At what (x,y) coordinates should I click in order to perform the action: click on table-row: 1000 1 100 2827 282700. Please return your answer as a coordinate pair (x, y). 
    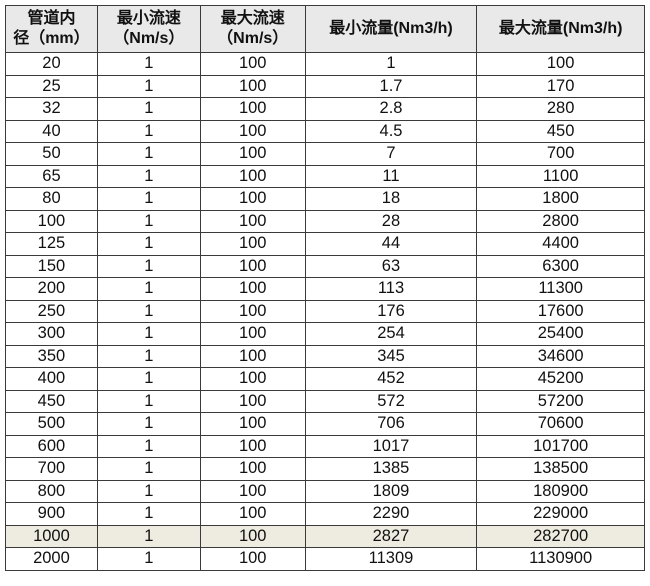
    Looking at the image, I should click on (325, 536).